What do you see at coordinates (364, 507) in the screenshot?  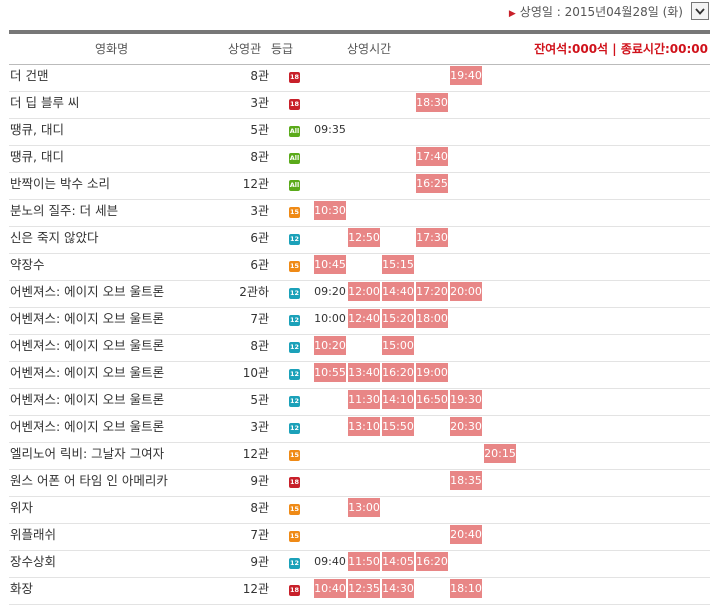 I see `showtime-slot: 13:00` at bounding box center [364, 507].